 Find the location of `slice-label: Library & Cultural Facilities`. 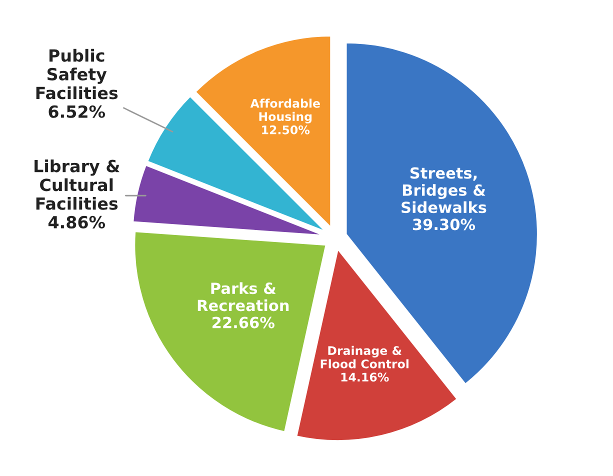

slice-label: Library & Cultural Facilities is located at coordinates (77, 185).